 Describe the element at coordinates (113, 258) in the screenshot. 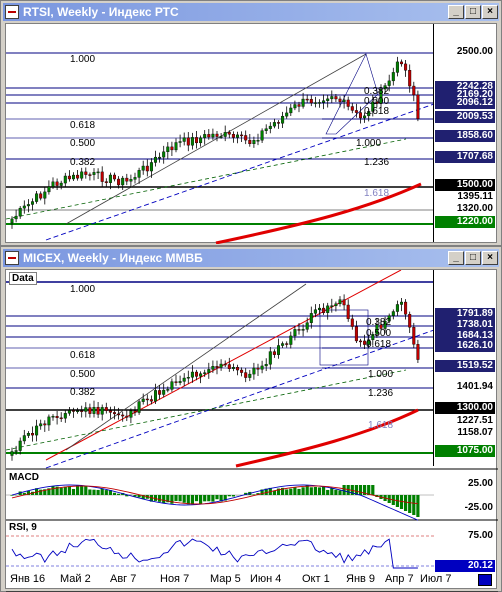

I see `window-title: MICEX, Weekly - Индекс ММВБ` at that location.